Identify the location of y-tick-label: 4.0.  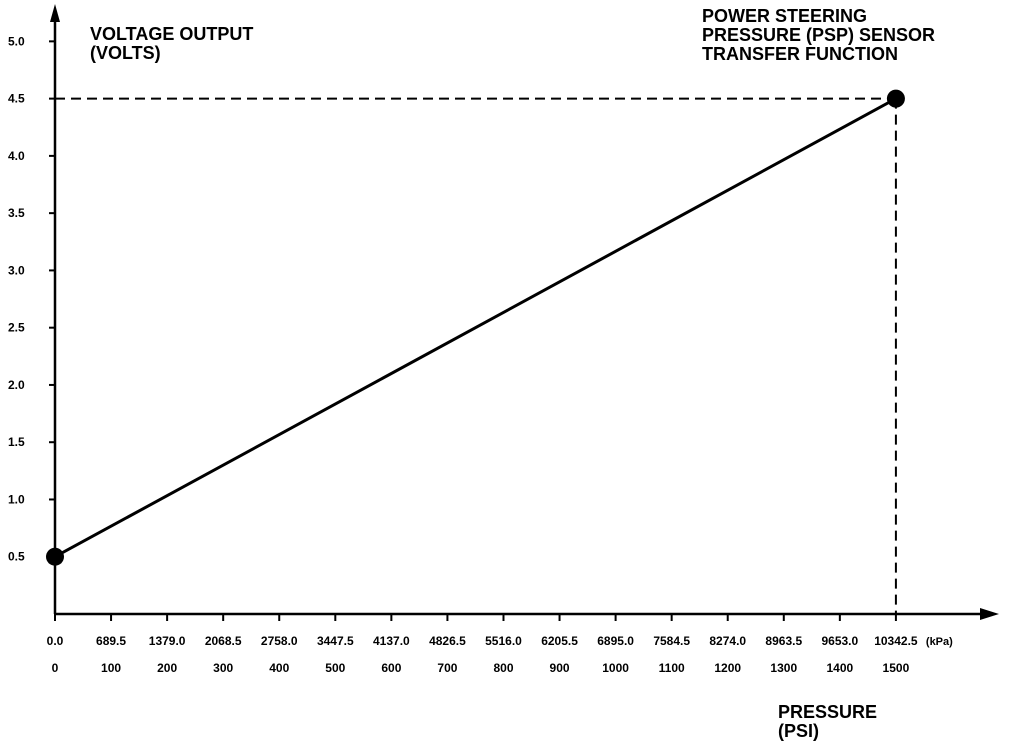
(16, 156).